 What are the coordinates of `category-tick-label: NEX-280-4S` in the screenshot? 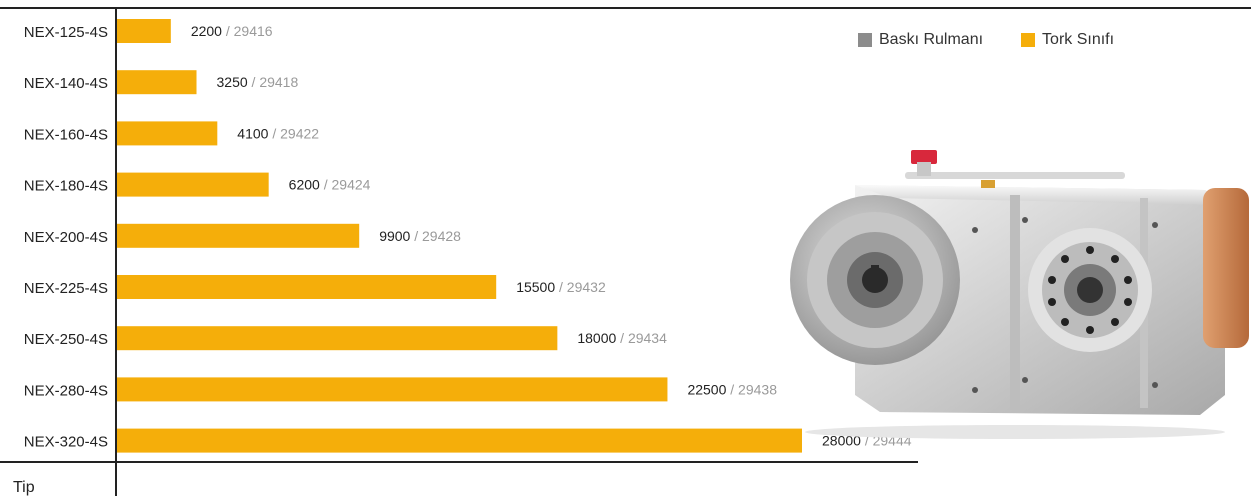 It's located at (66, 390).